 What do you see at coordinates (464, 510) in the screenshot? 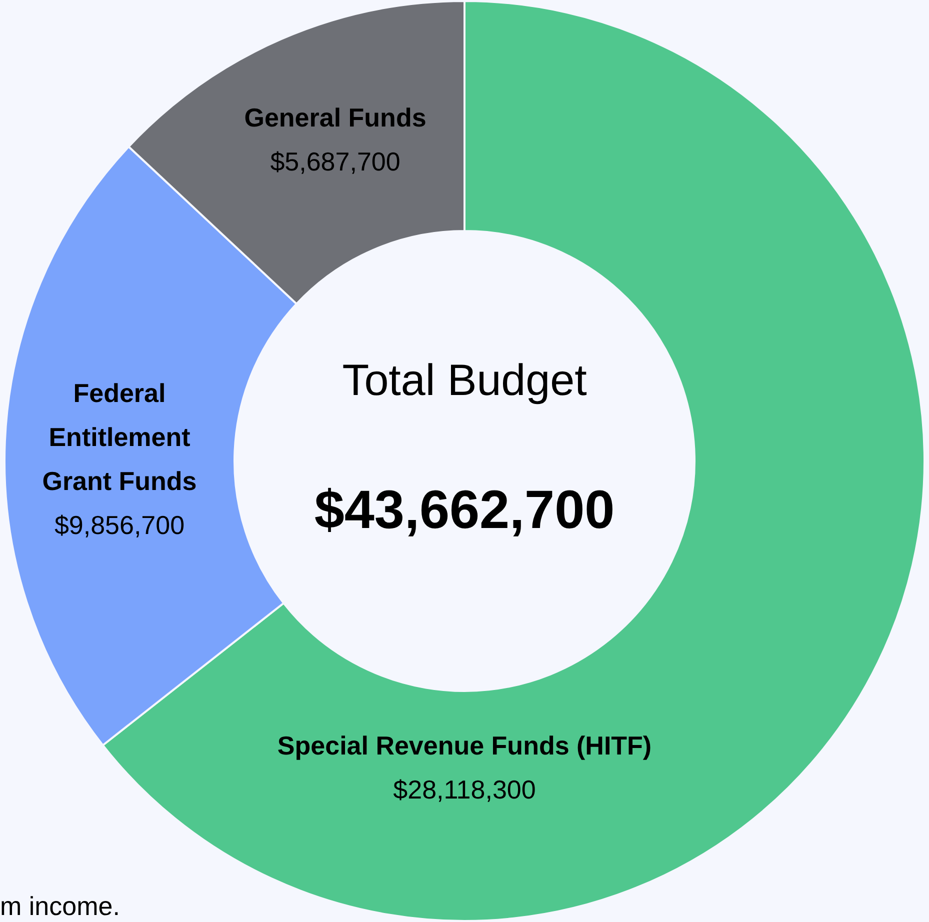
I see `text: $43,662,700` at bounding box center [464, 510].